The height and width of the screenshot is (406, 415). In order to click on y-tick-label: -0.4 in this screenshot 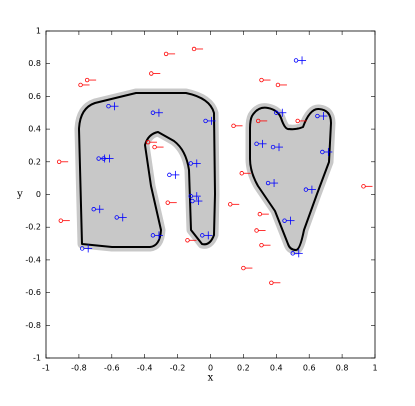, I will do `click(33, 259)`.